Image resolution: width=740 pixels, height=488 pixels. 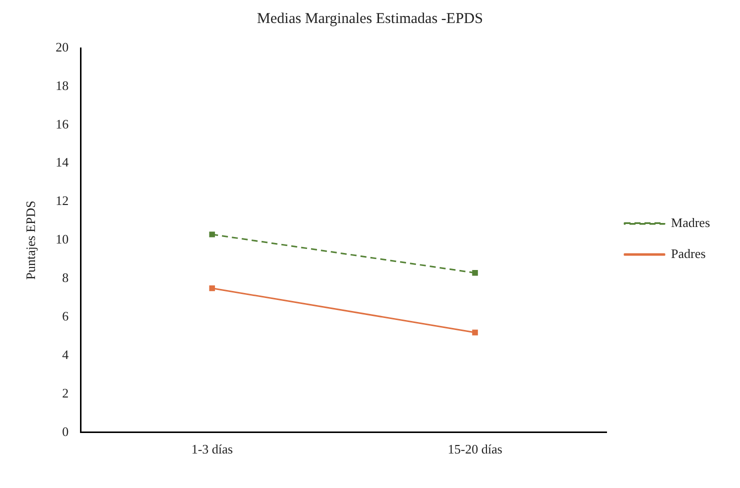 I want to click on y-axis-title: Puntajes EPDS, so click(x=30, y=240).